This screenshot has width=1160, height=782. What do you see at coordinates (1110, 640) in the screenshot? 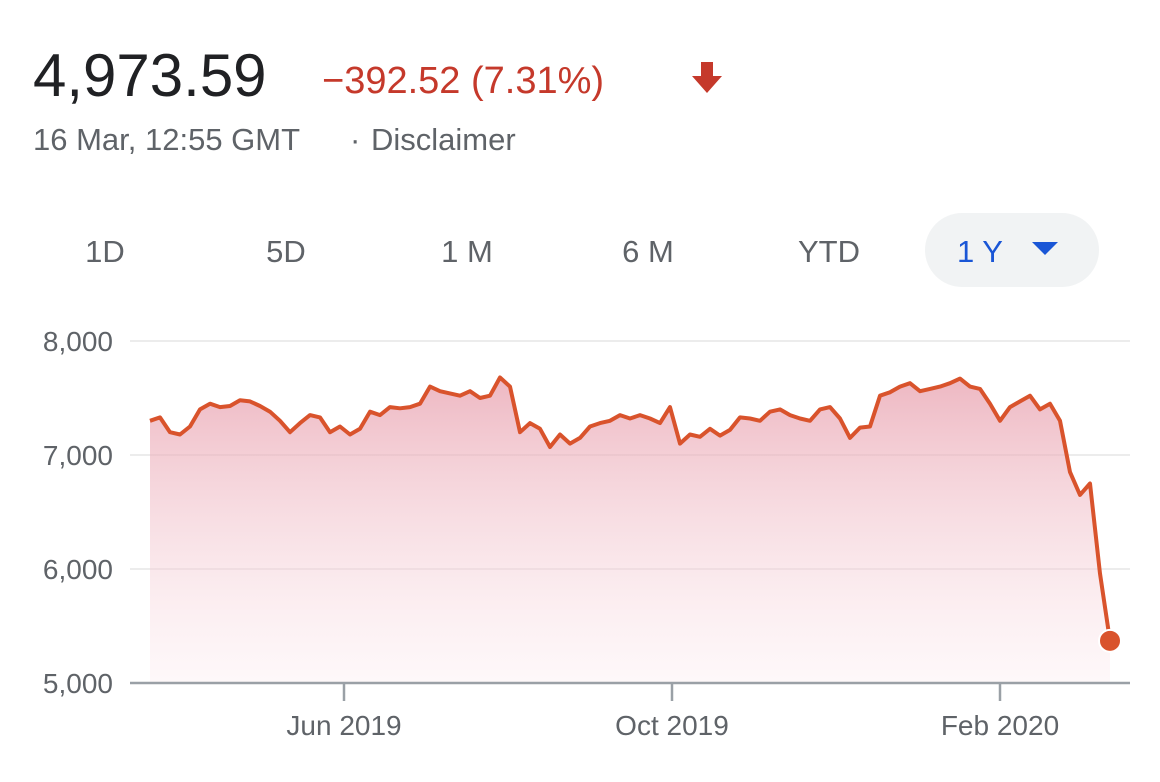
I see `last-point-marker` at bounding box center [1110, 640].